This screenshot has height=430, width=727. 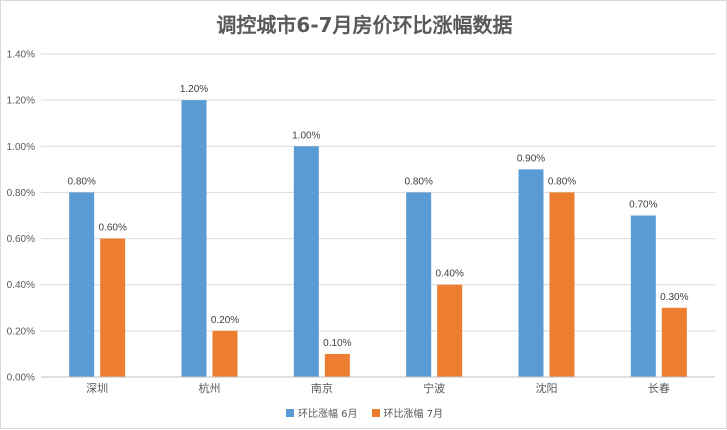 What do you see at coordinates (21, 331) in the screenshot?
I see `y-tick-label: 0.20%` at bounding box center [21, 331].